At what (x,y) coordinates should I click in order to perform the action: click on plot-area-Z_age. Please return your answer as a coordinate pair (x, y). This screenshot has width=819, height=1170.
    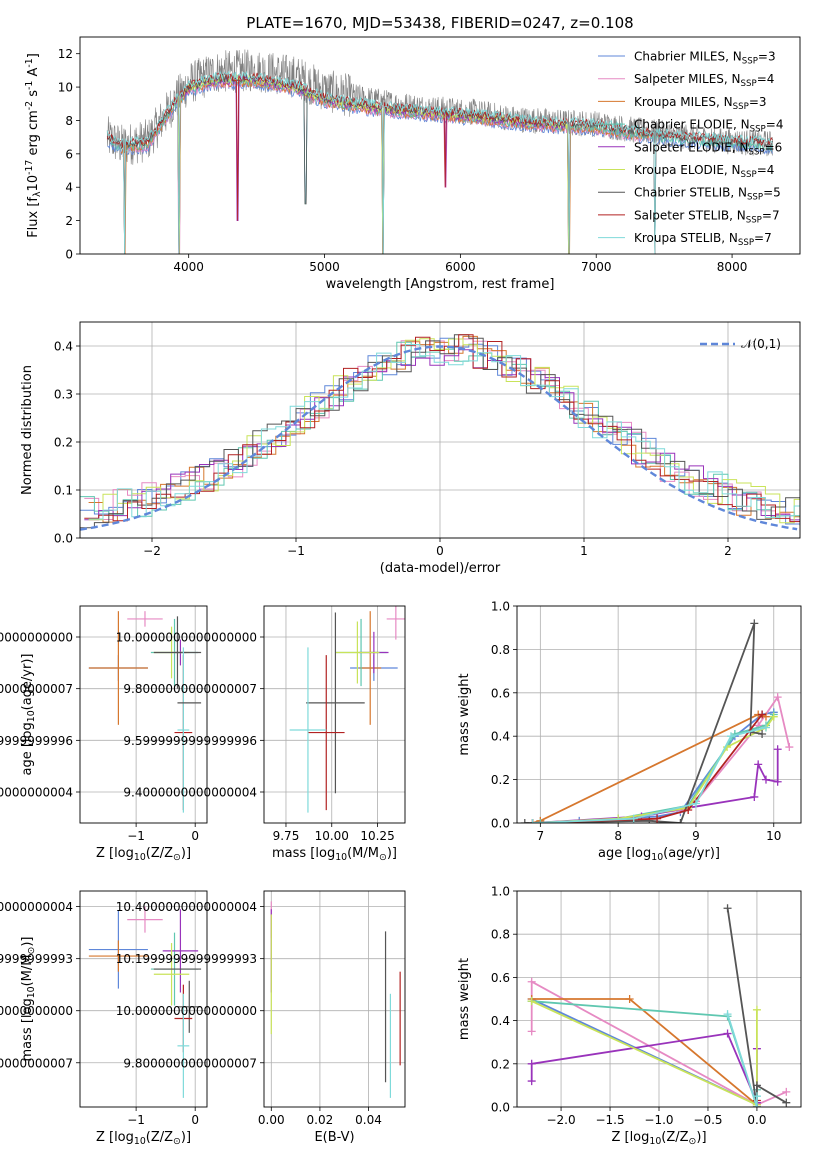
    Looking at the image, I should click on (145, 712).